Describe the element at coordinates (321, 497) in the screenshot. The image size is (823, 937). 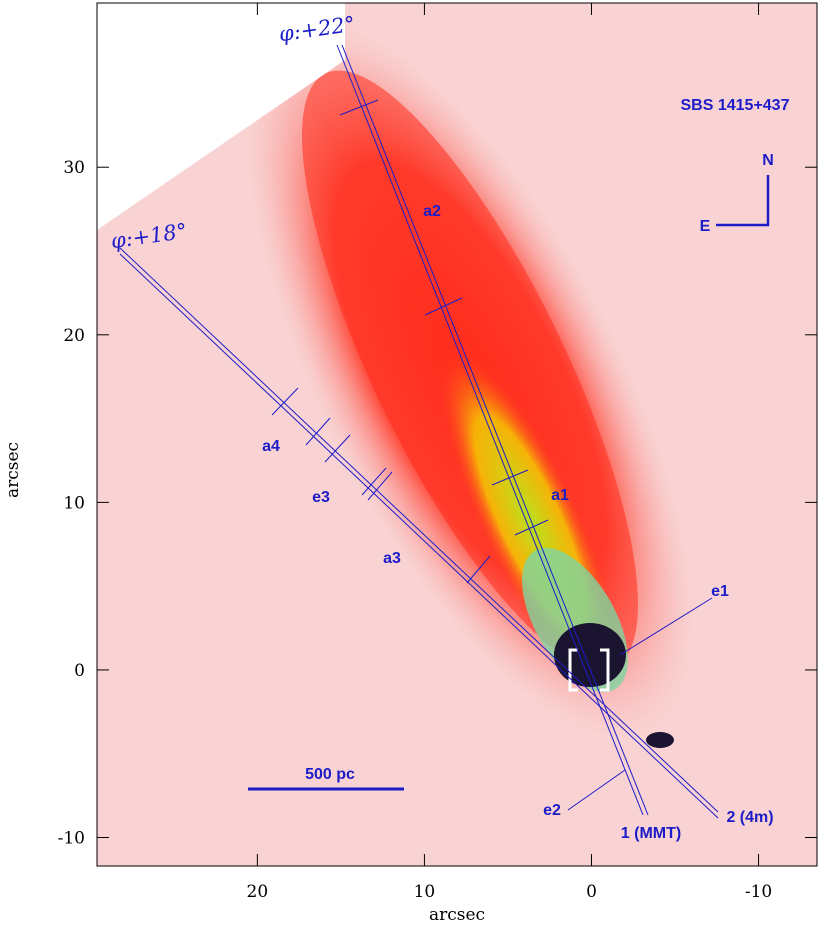
I see `annotation: e3` at that location.